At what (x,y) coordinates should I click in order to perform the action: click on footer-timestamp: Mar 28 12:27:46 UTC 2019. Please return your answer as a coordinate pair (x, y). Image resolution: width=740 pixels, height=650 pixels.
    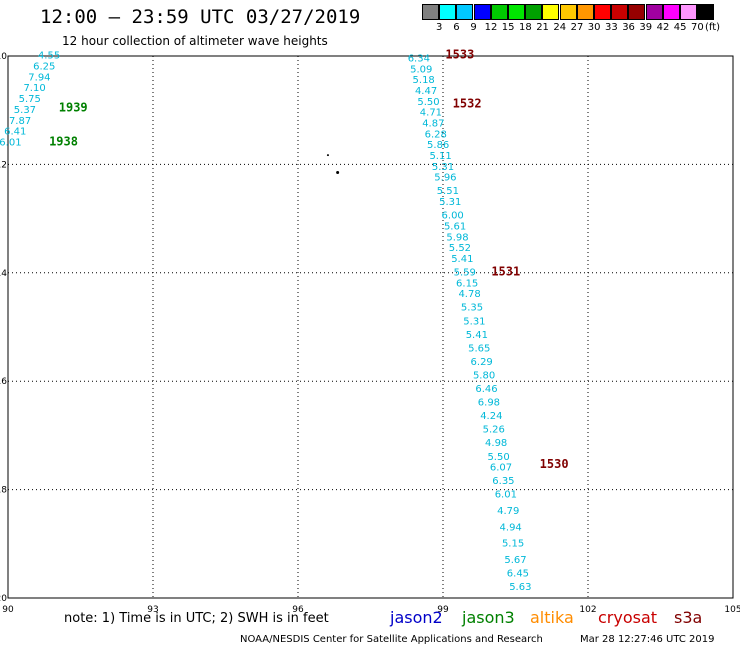
    Looking at the image, I should click on (647, 639).